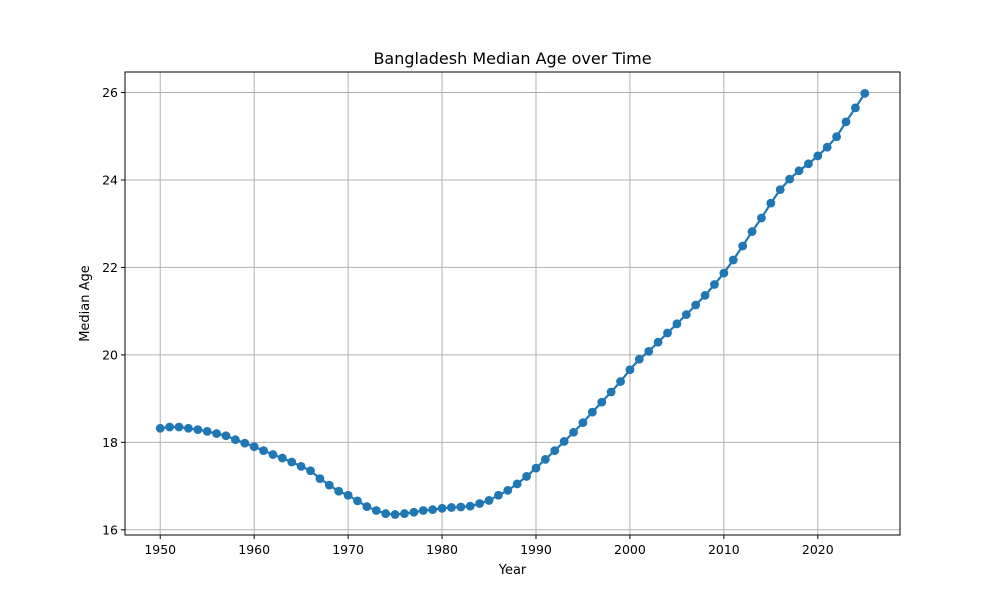 Image resolution: width=1000 pixels, height=600 pixels. Describe the element at coordinates (442, 549) in the screenshot. I see `x-tick-label: 1980` at that location.